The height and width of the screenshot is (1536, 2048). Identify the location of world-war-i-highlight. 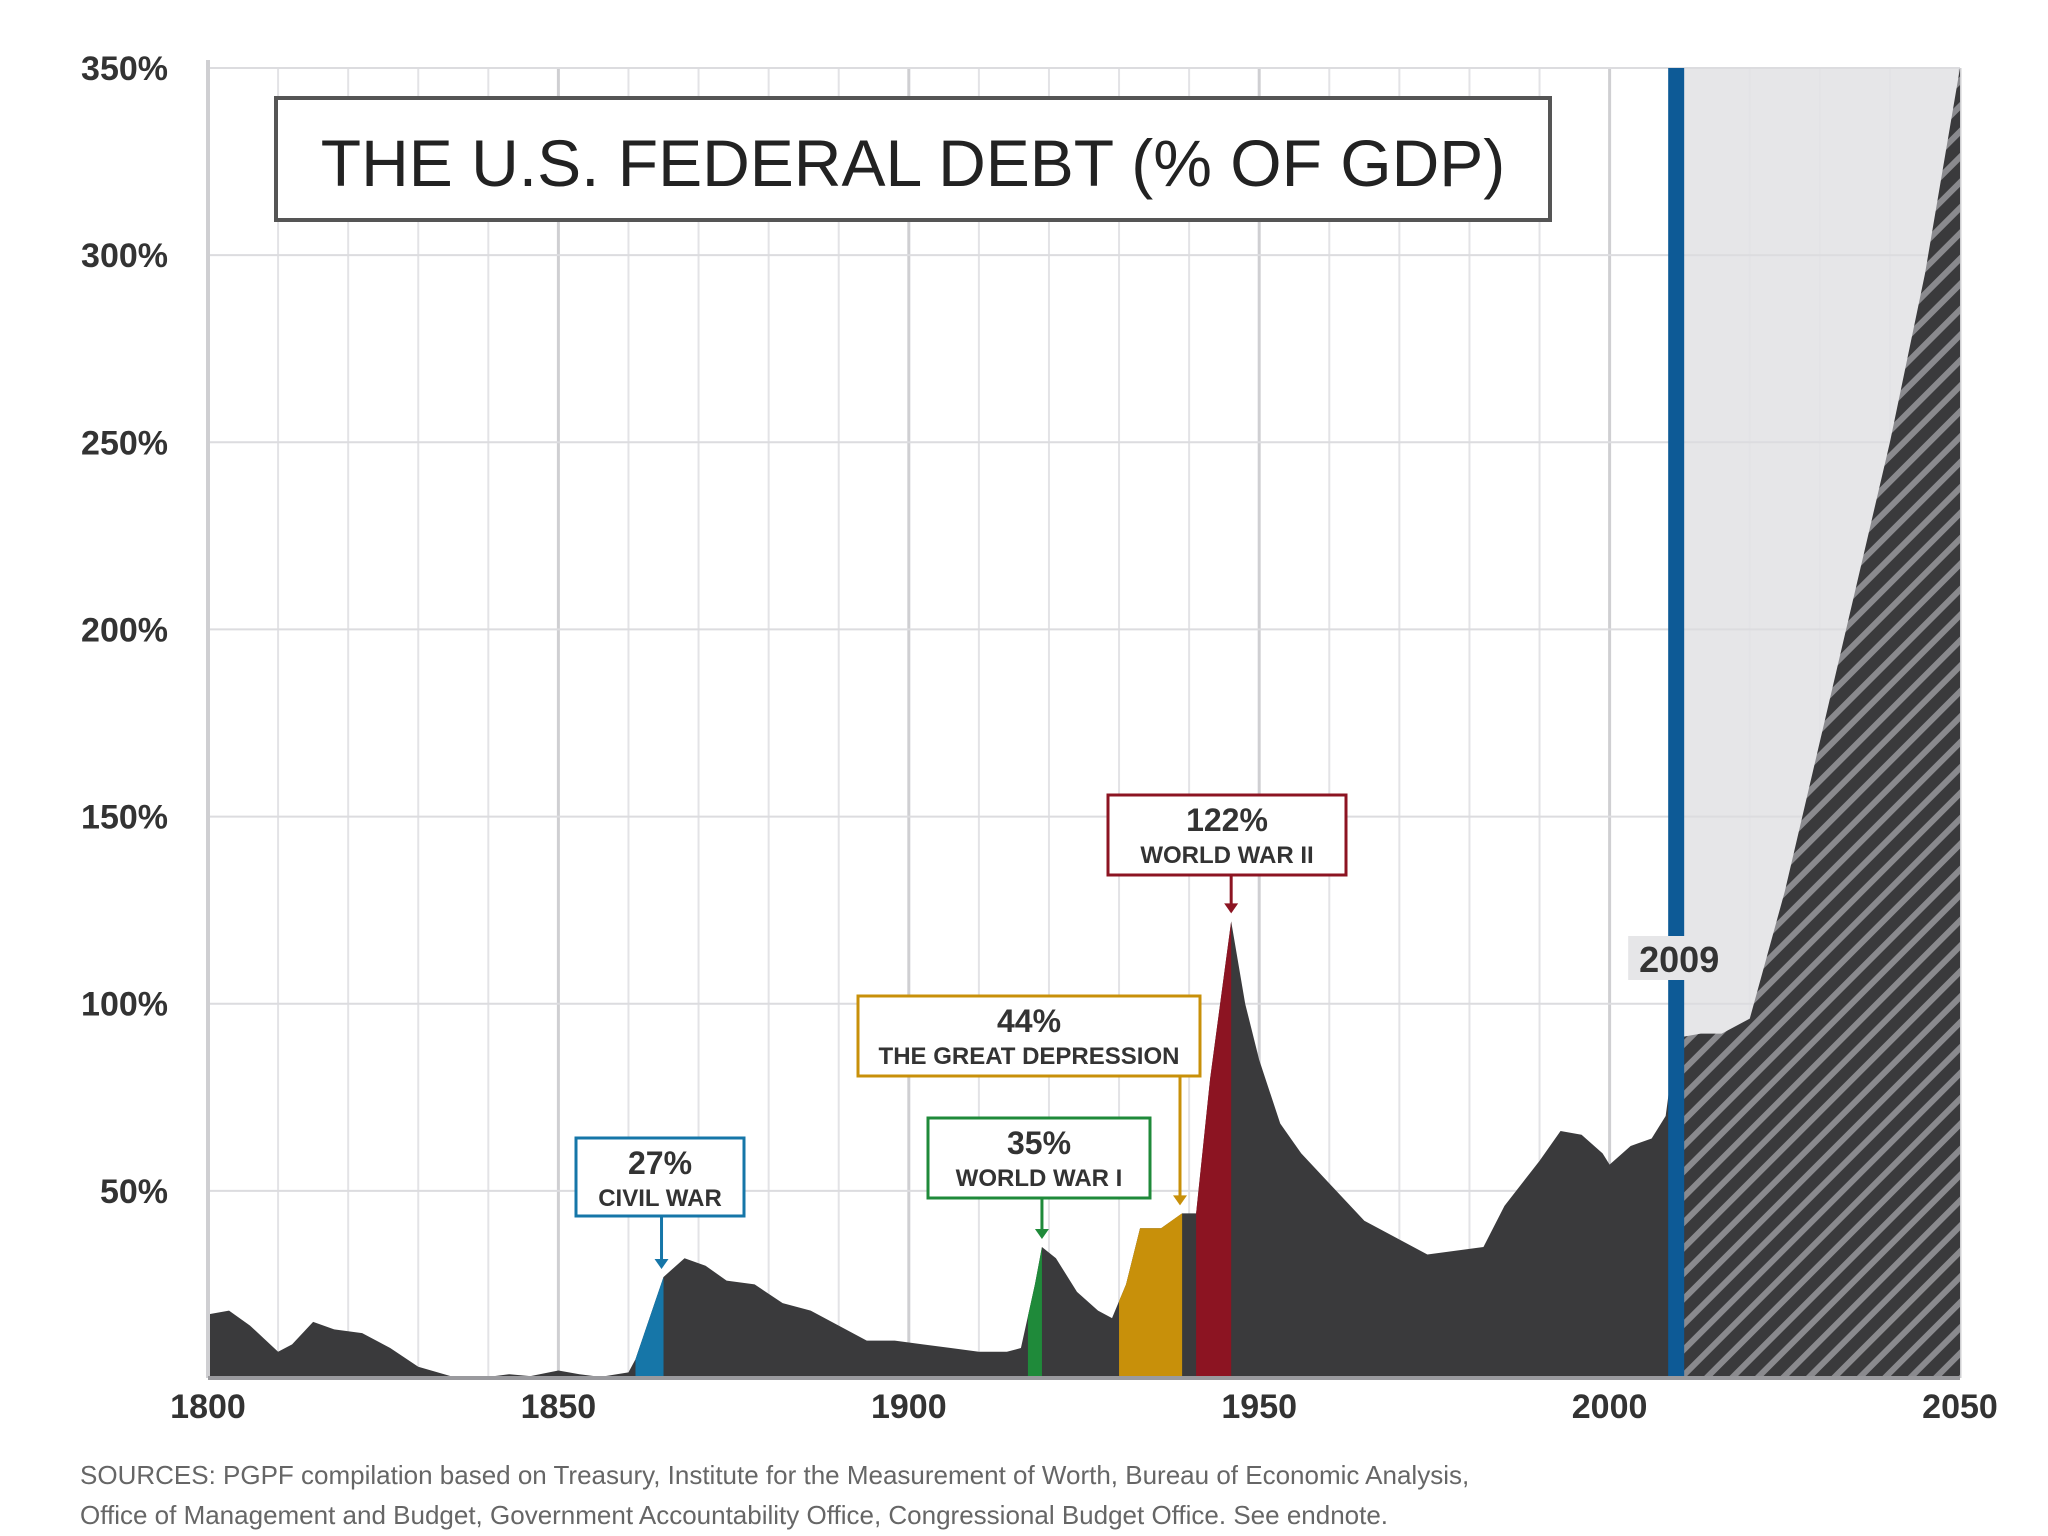
(1034, 1312).